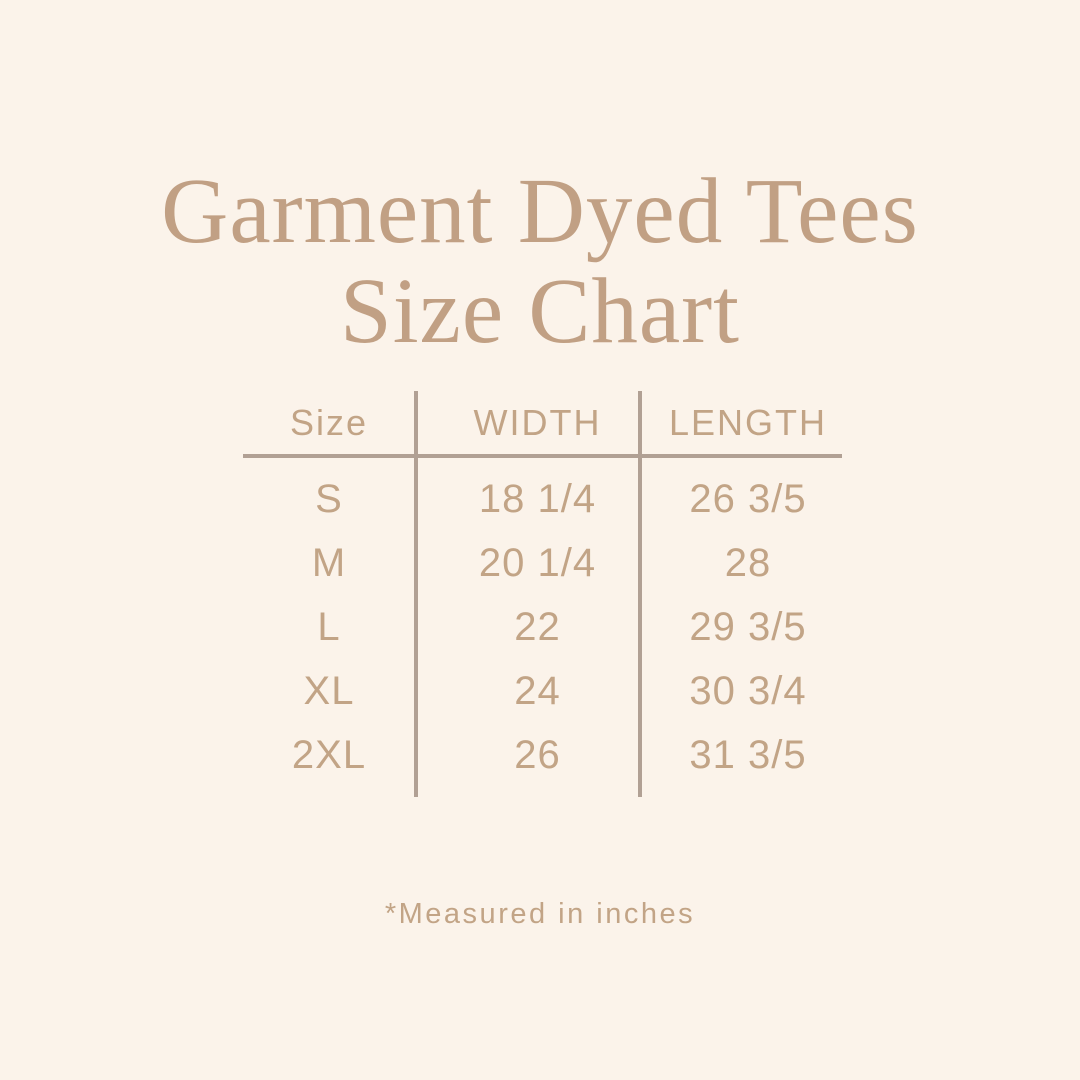 Image resolution: width=1080 pixels, height=1080 pixels. What do you see at coordinates (537, 690) in the screenshot?
I see `width-cell: 24` at bounding box center [537, 690].